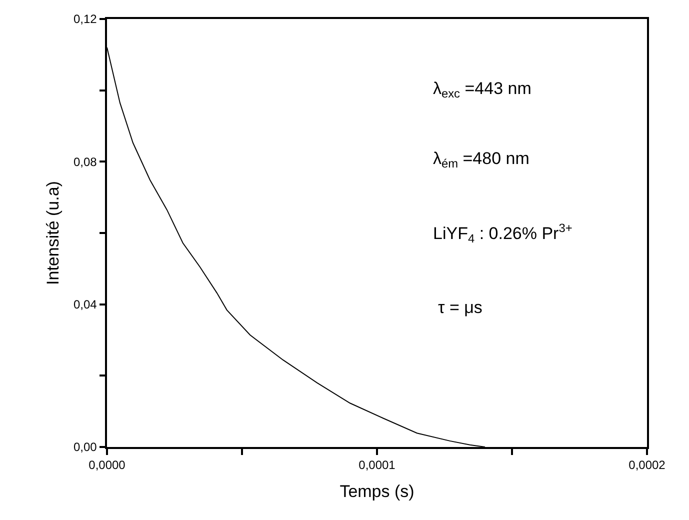  What do you see at coordinates (53, 233) in the screenshot?
I see `y-axis-title: Intensité (u.a)` at bounding box center [53, 233].